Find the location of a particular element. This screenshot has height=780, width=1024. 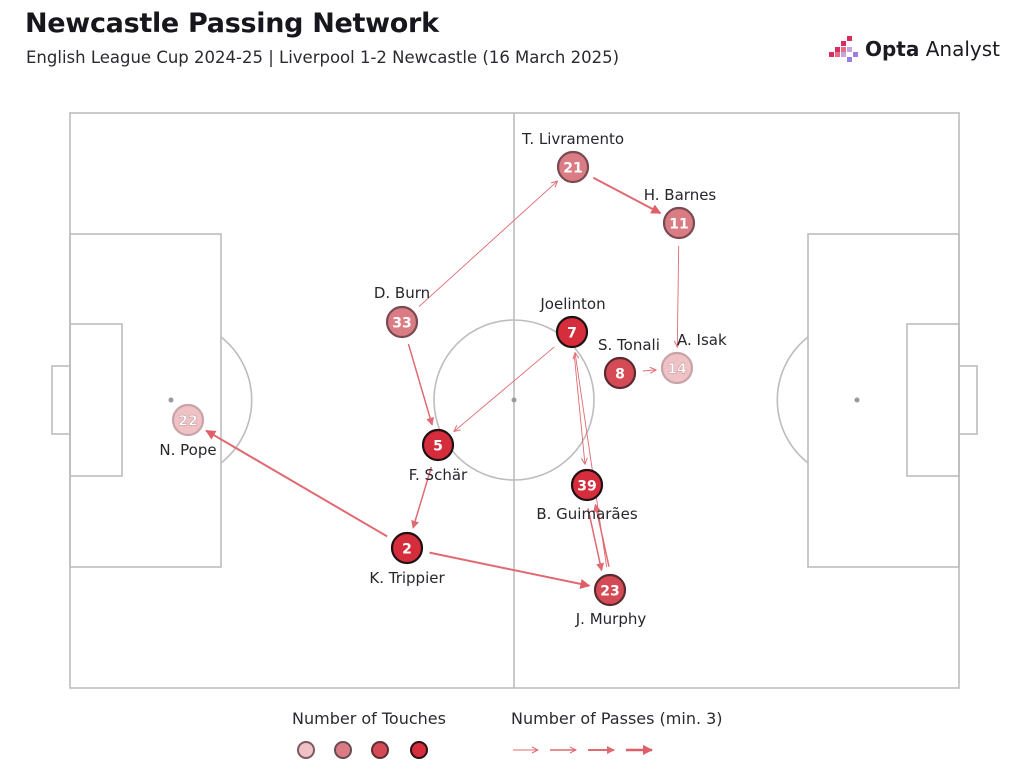

player-name: S. Tonali is located at coordinates (629, 345).